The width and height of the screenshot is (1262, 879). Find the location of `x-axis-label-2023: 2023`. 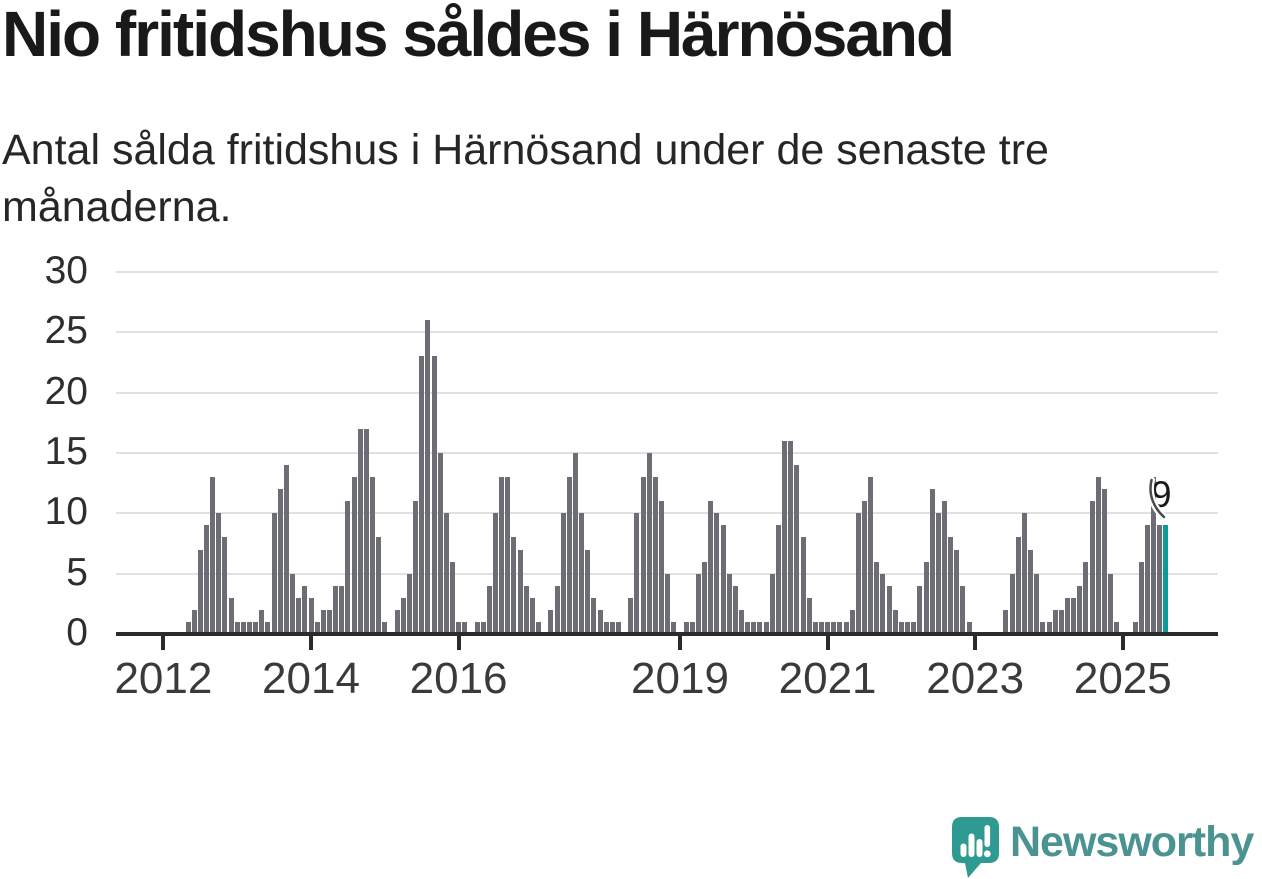

x-axis-label-2023: 2023 is located at coordinates (975, 678).